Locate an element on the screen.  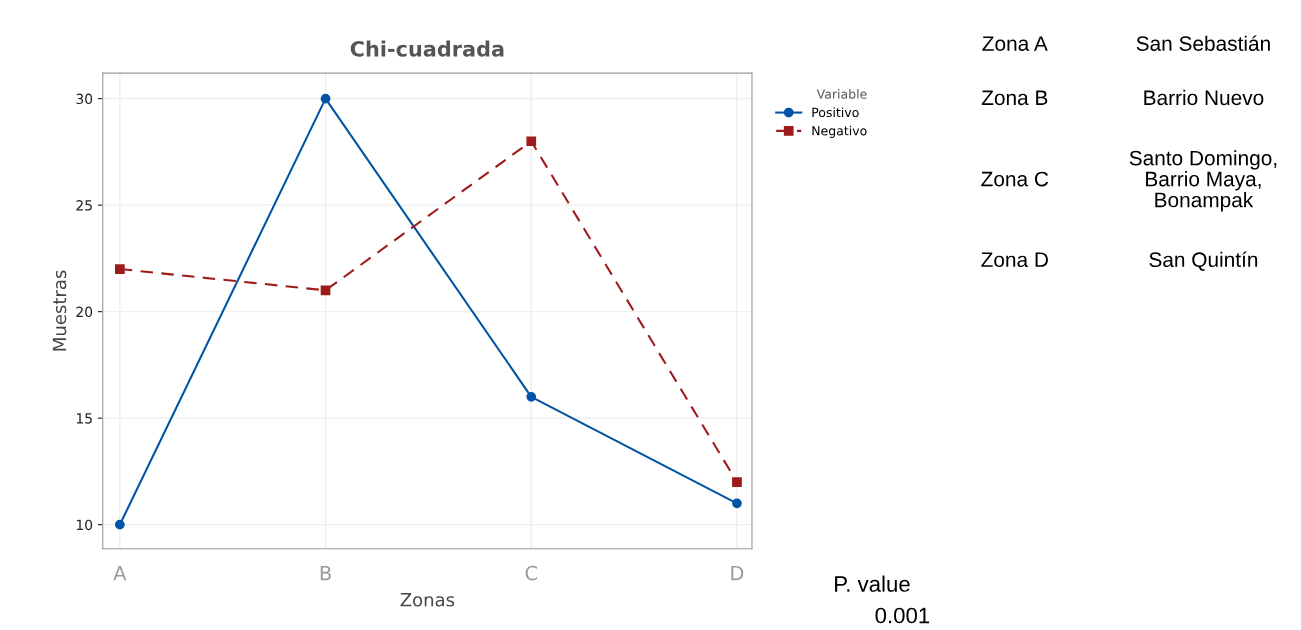
text: Zona C is located at coordinates (1015, 179).